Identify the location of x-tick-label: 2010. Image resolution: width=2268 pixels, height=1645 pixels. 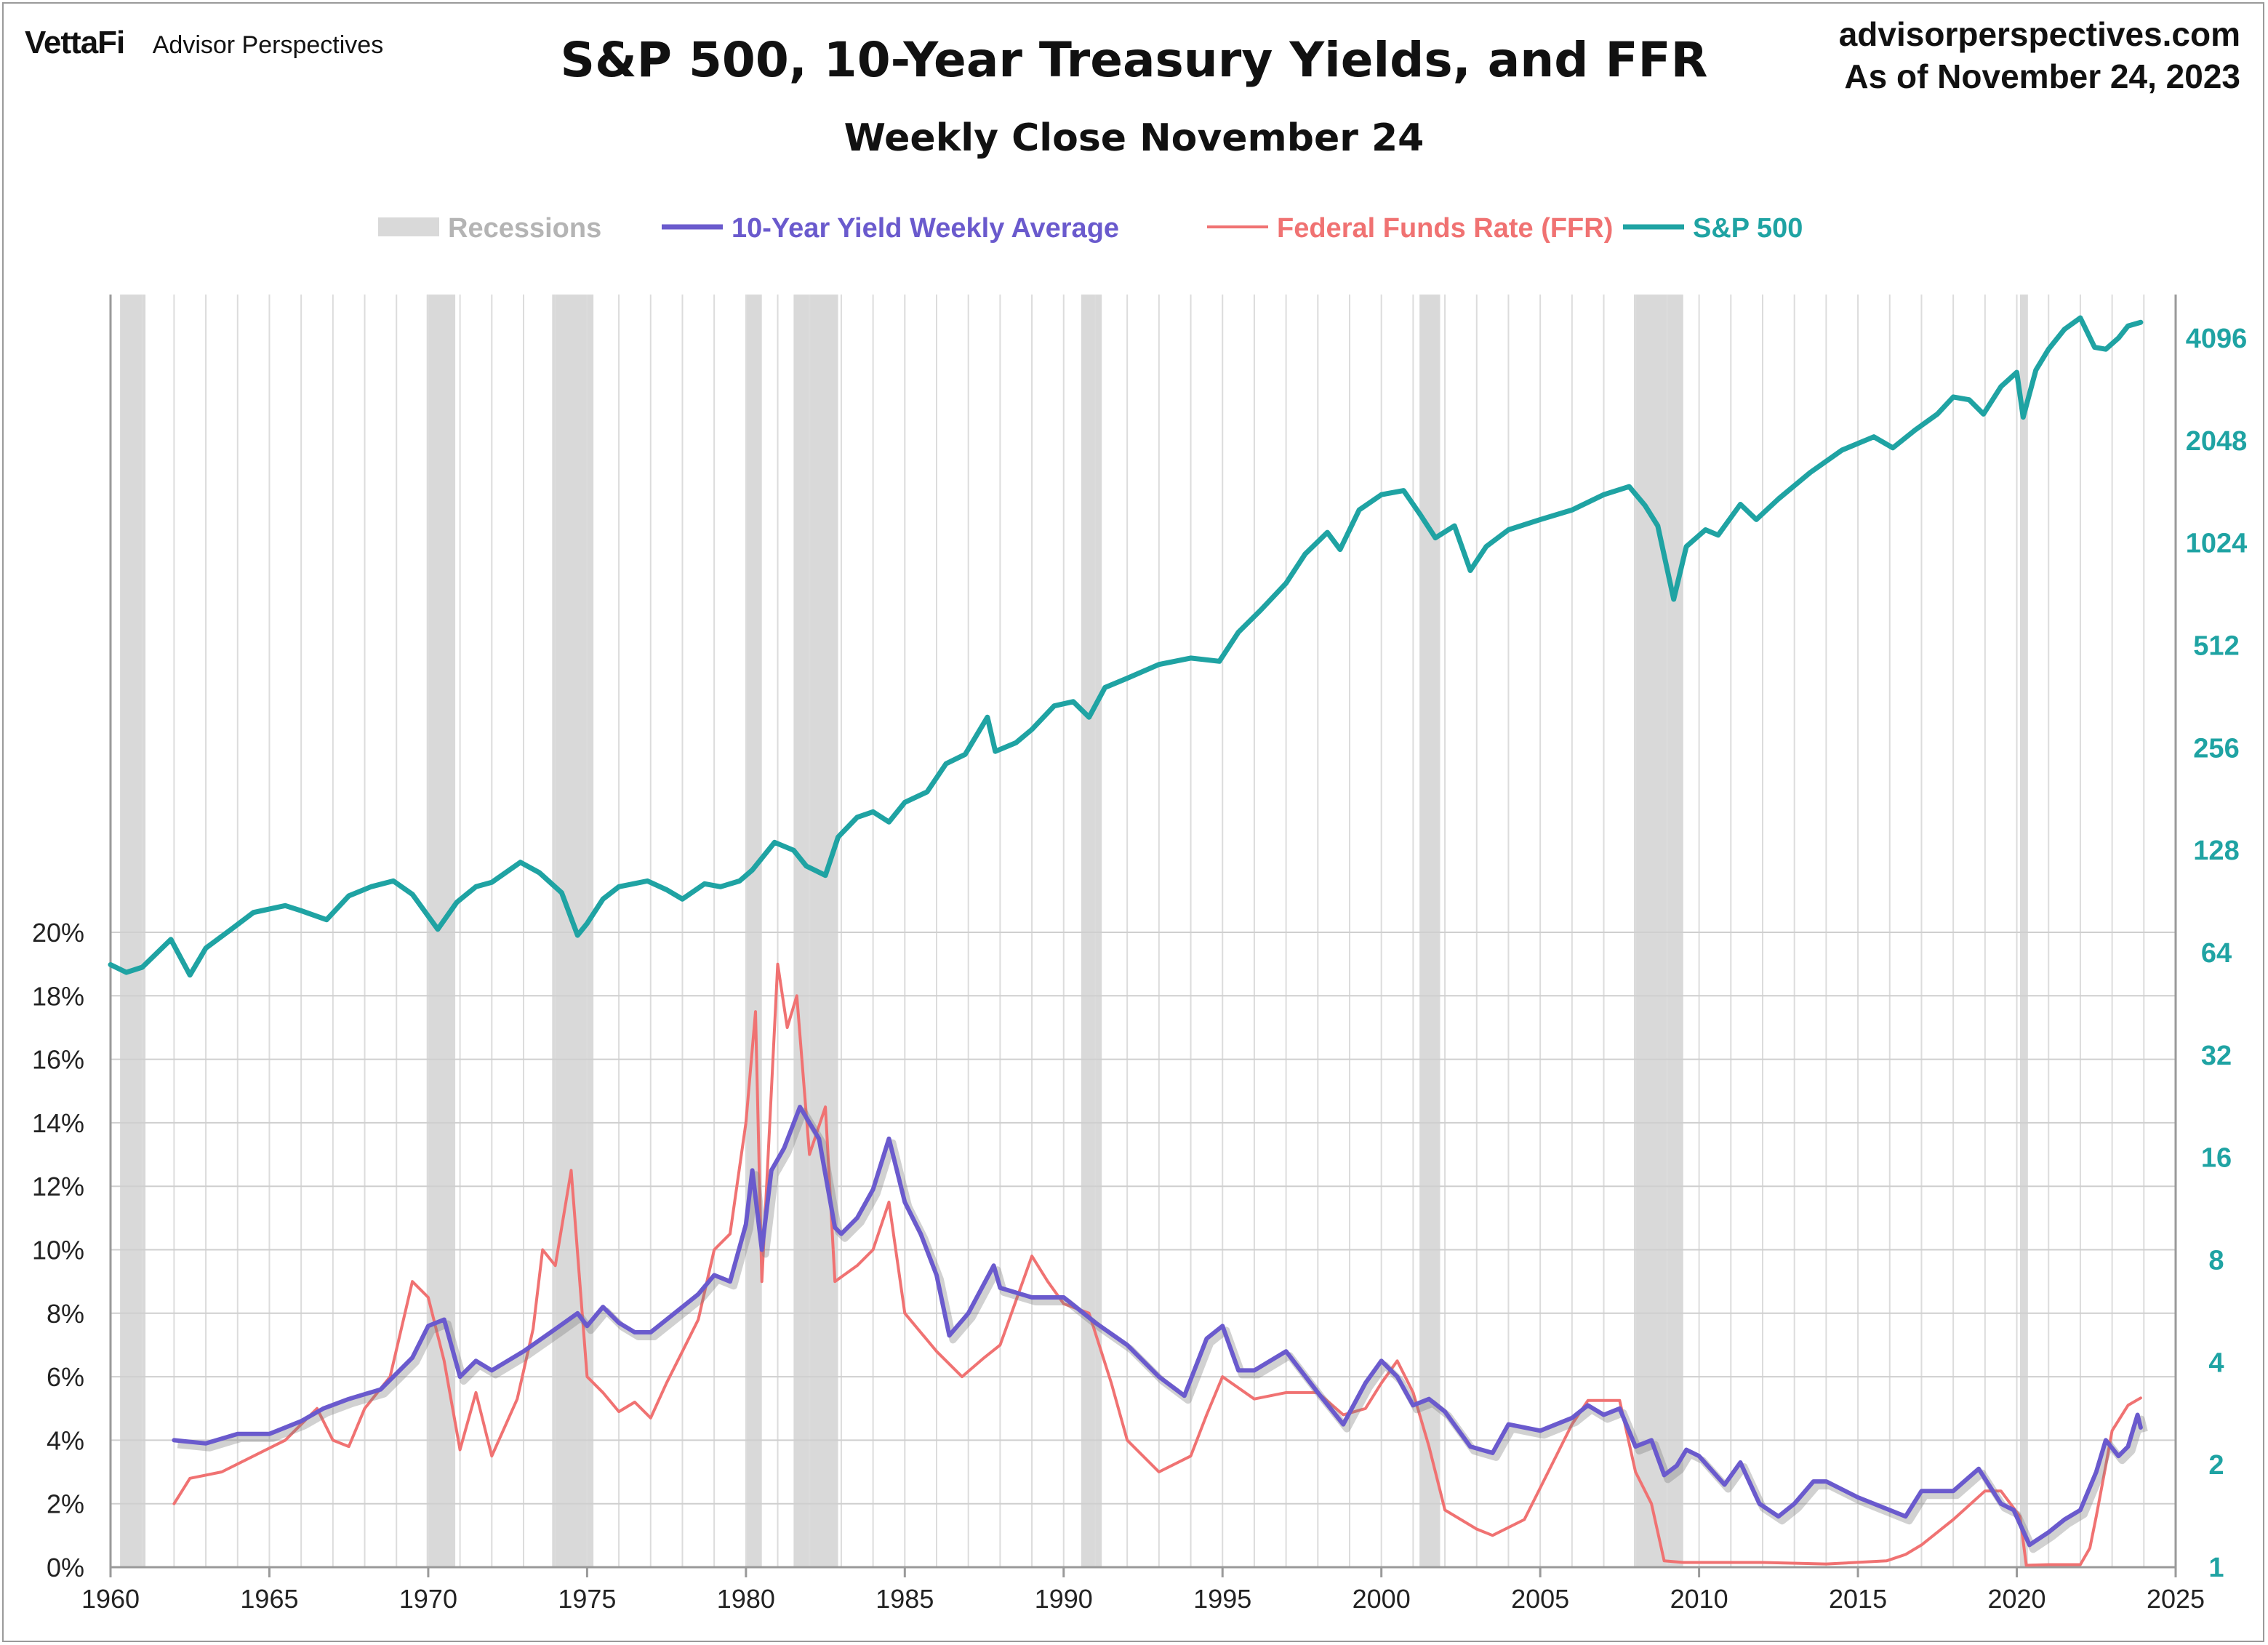
(1699, 1599).